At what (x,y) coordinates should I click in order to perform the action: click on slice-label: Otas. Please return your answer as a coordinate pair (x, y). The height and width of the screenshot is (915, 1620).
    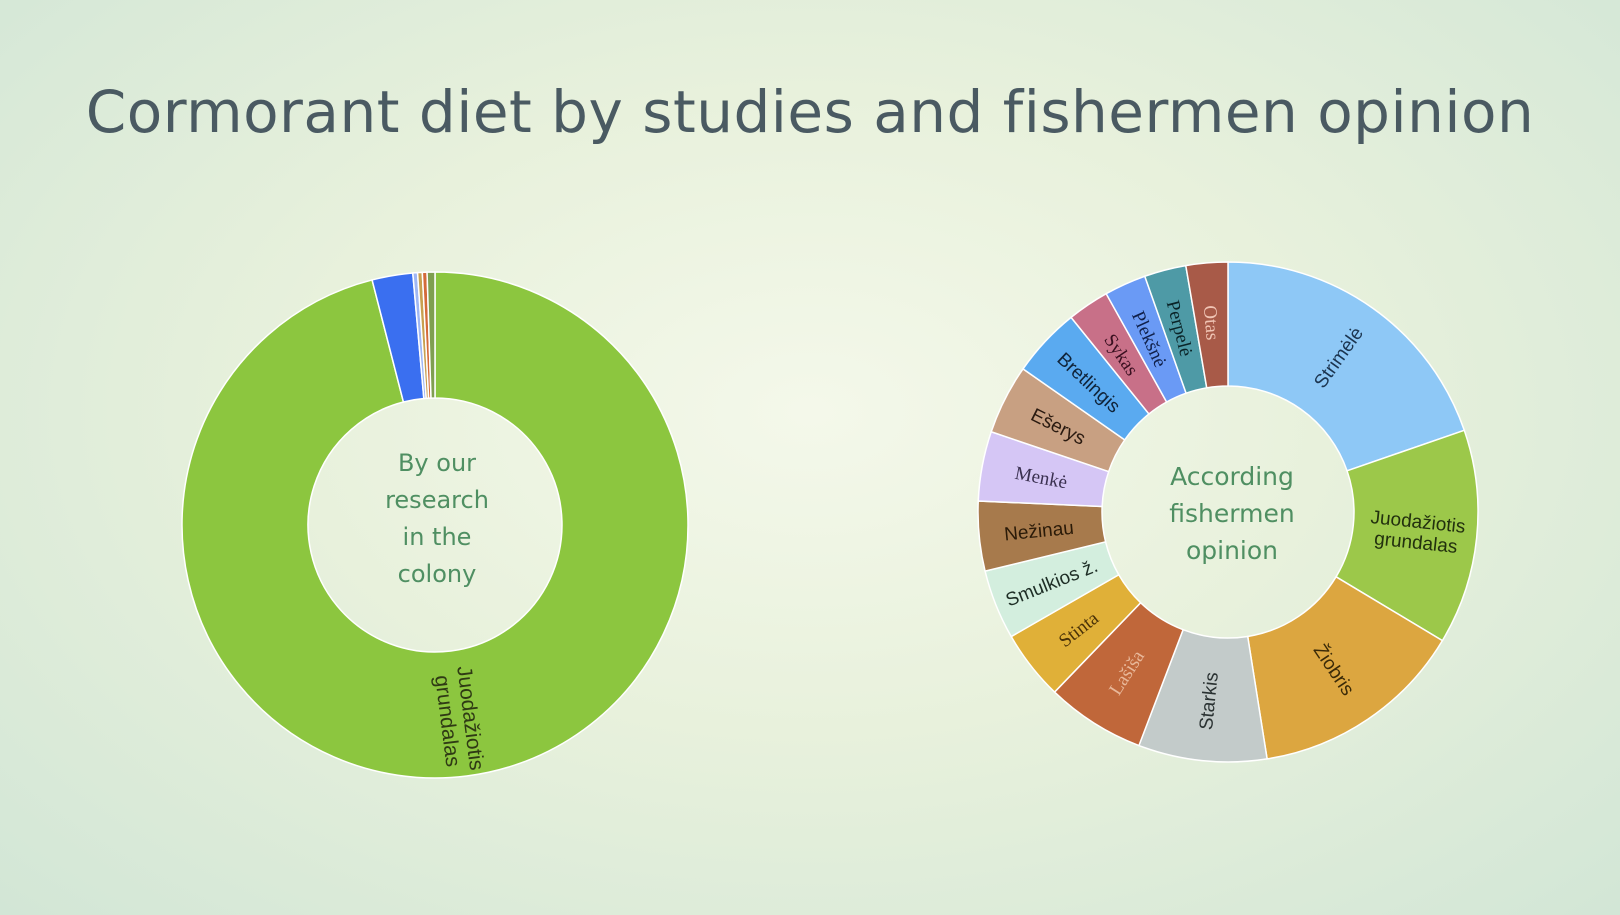
    Looking at the image, I should click on (1211, 323).